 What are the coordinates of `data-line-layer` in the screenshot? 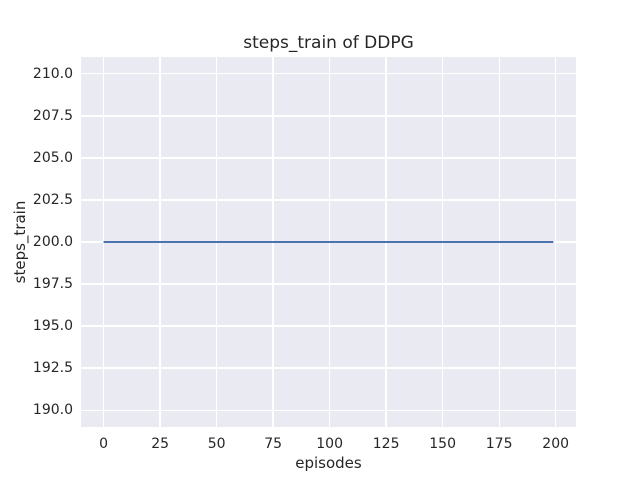 It's located at (328, 242).